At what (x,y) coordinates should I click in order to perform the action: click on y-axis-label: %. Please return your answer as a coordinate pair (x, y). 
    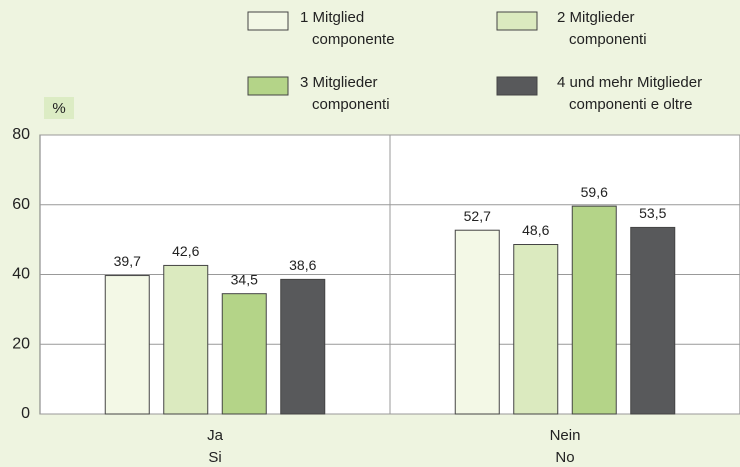
    Looking at the image, I should click on (58, 108).